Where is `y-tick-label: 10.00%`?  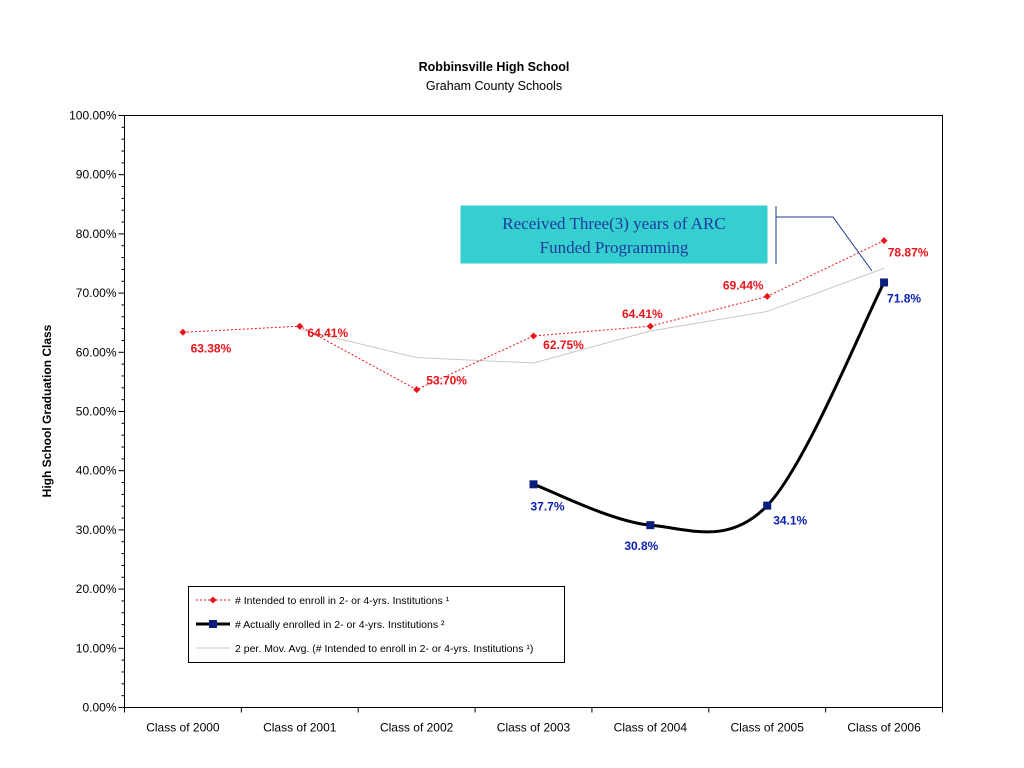
y-tick-label: 10.00% is located at coordinates (96, 648).